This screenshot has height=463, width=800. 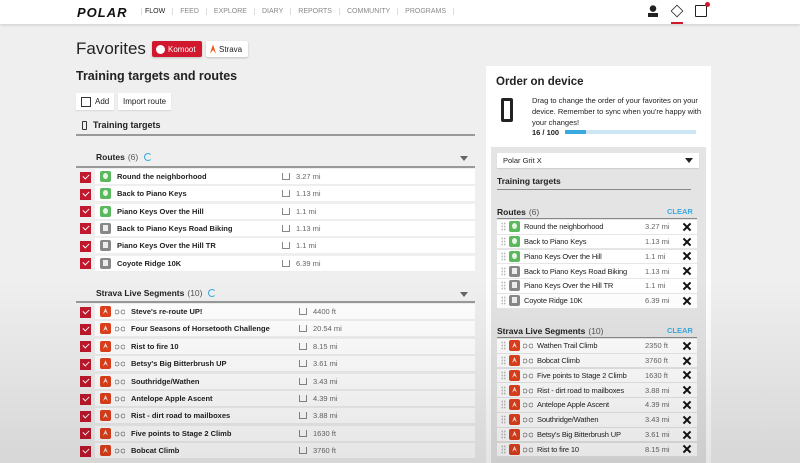 What do you see at coordinates (597, 286) in the screenshot?
I see `order-item: Piano Keys Over the Hill TR 1.1 mi` at bounding box center [597, 286].